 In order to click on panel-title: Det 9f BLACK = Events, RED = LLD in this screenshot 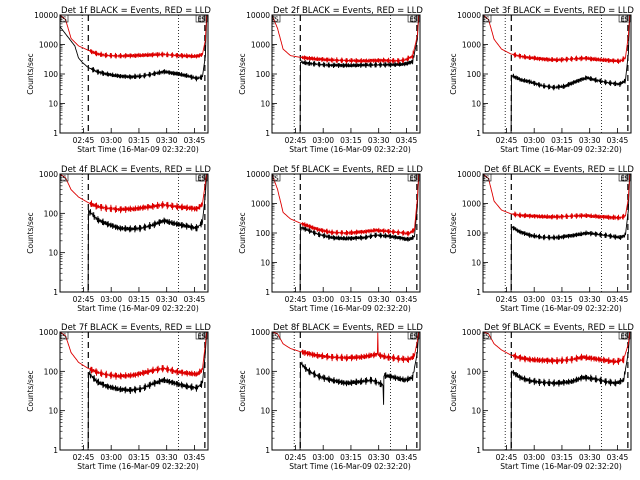, I will do `click(559, 328)`.